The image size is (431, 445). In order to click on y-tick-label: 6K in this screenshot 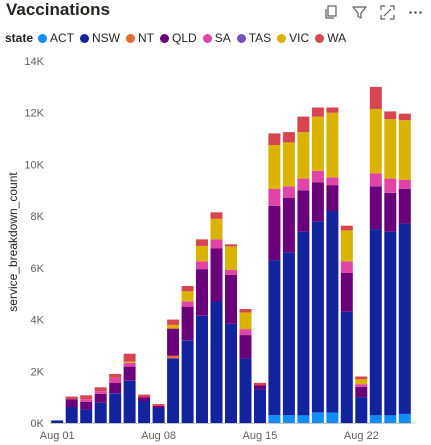, I will do `click(38, 269)`.